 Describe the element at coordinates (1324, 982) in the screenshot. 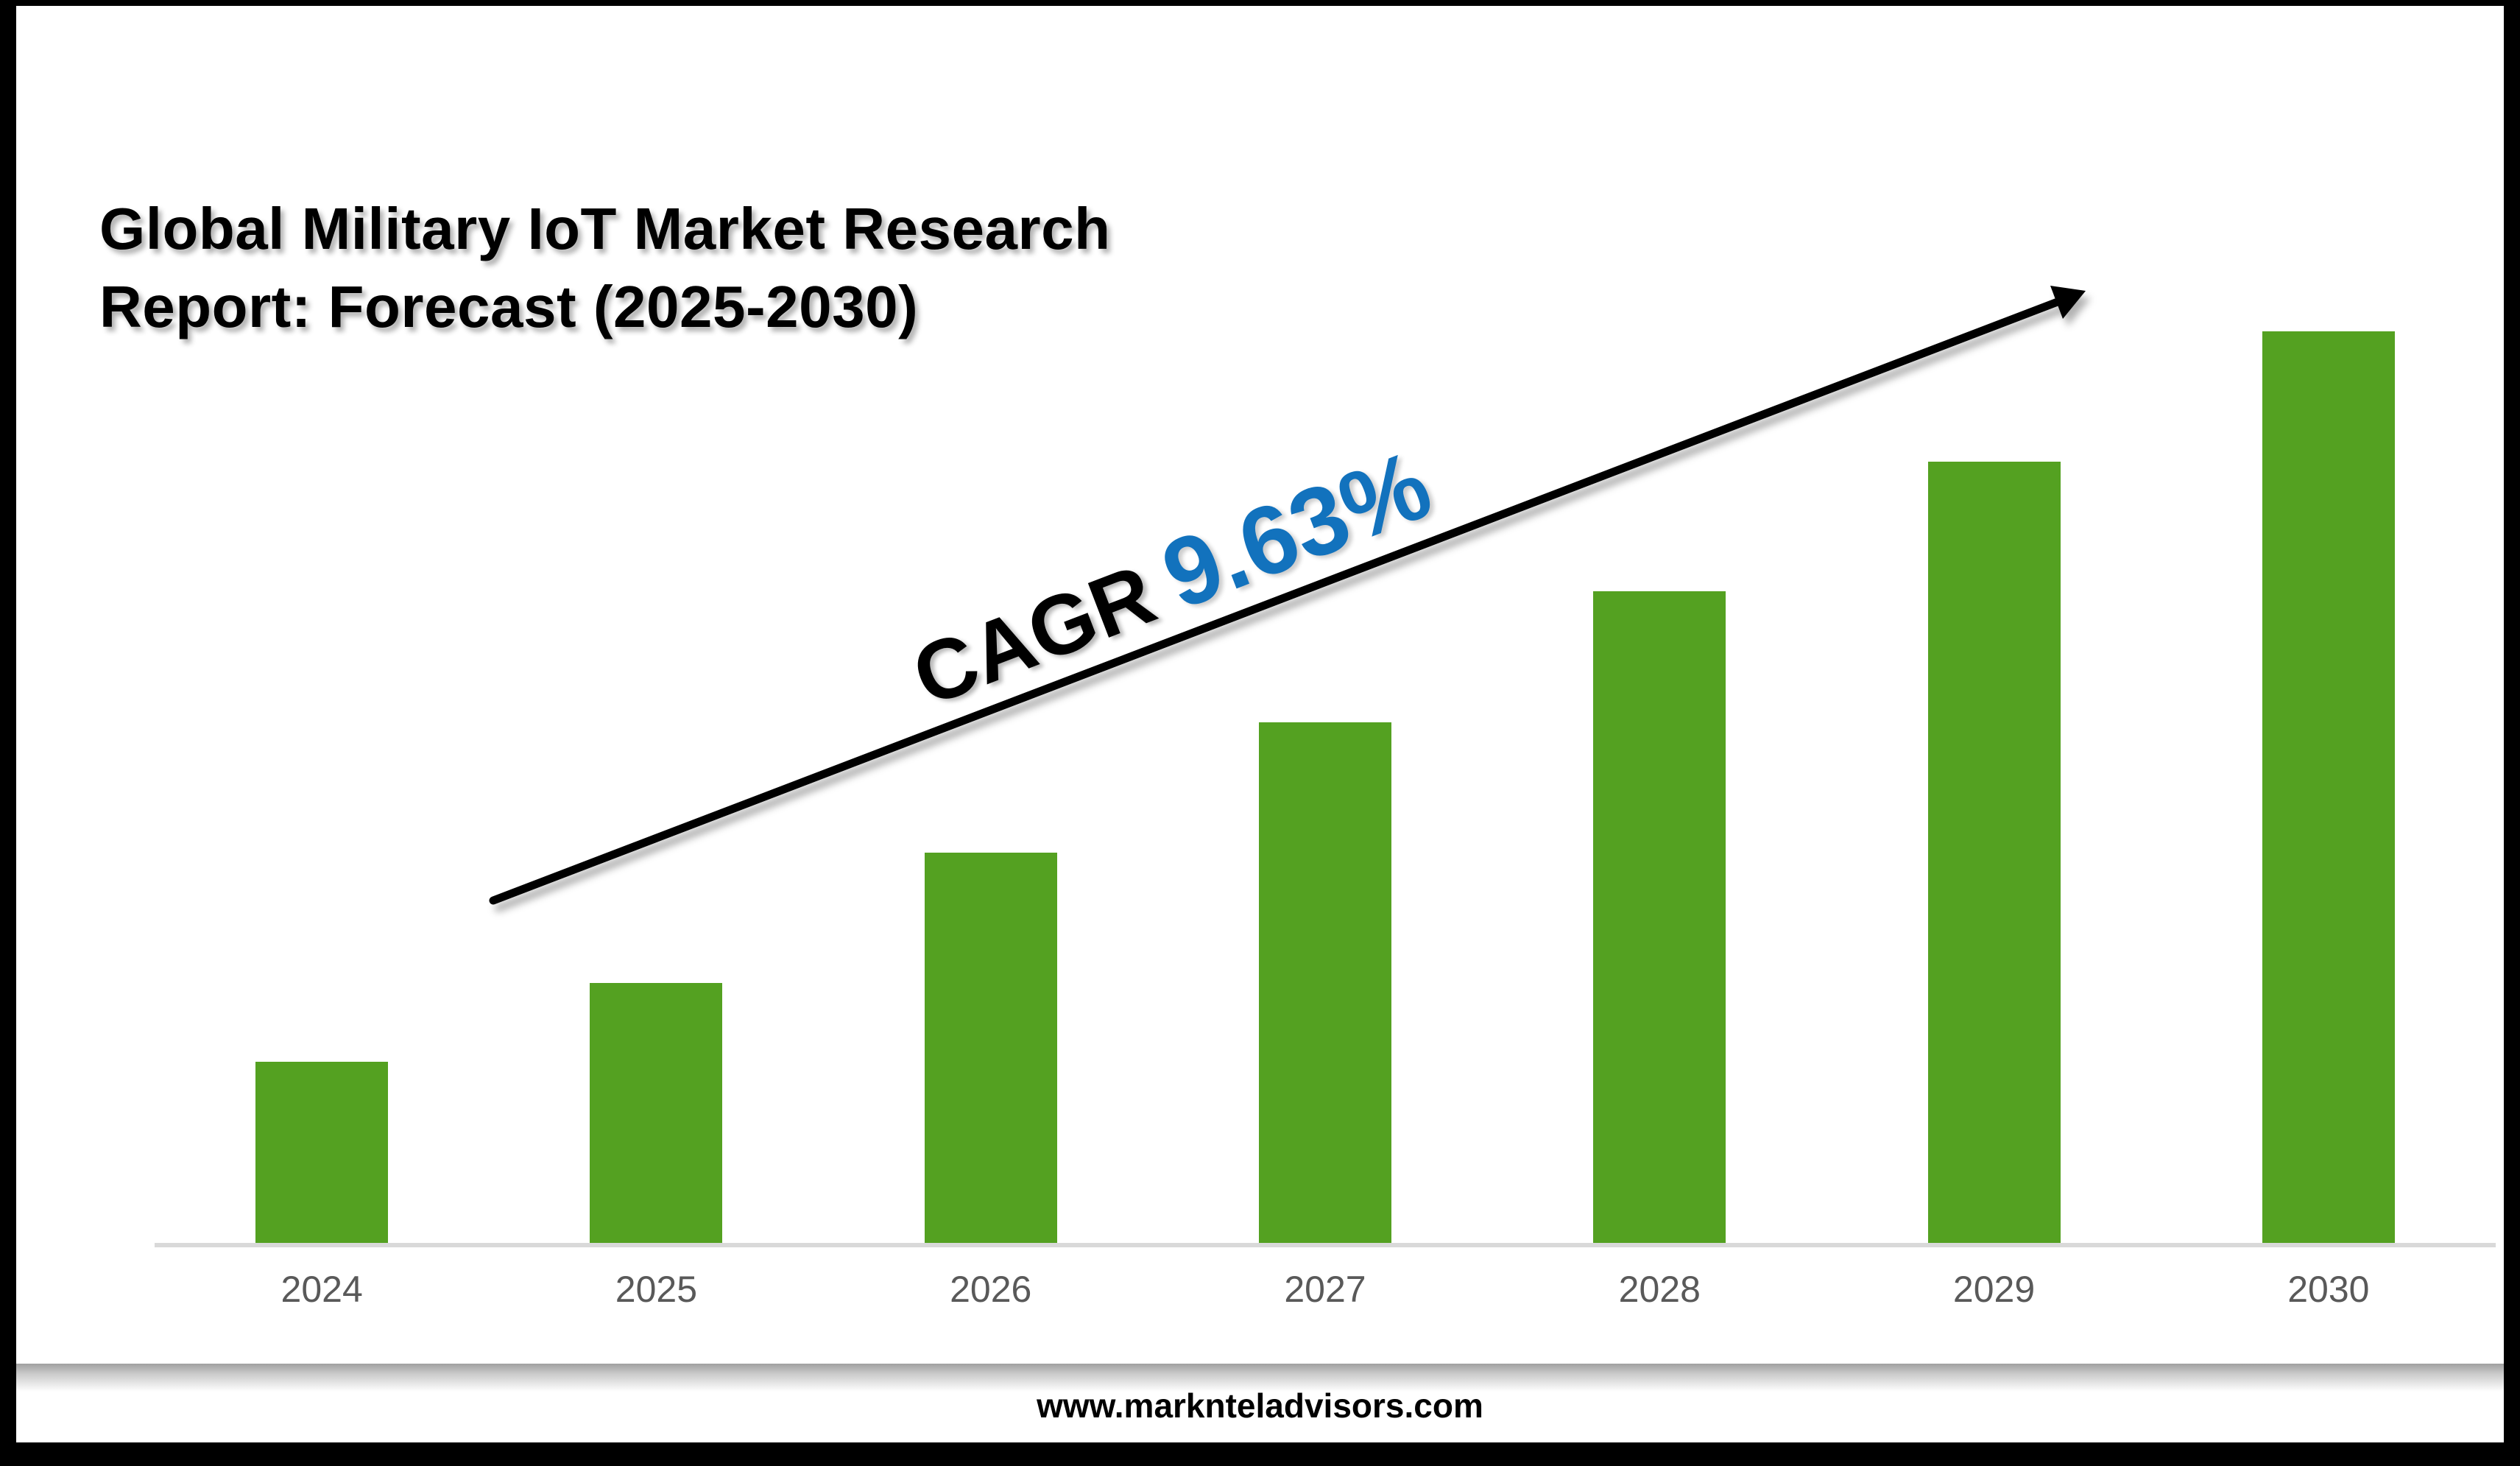

I see `bar-2027` at that location.